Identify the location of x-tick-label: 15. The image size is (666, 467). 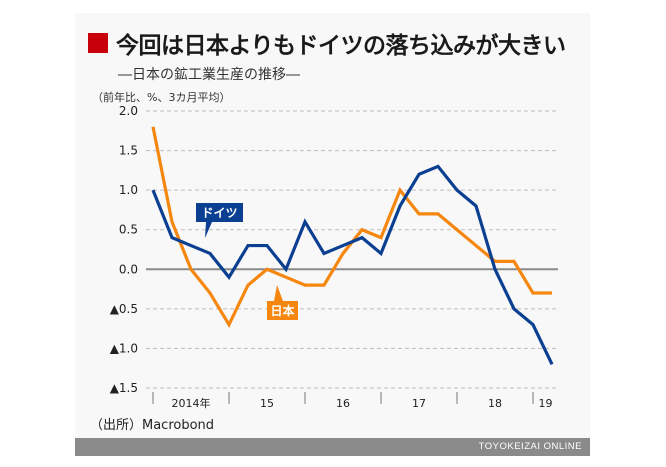
(267, 403).